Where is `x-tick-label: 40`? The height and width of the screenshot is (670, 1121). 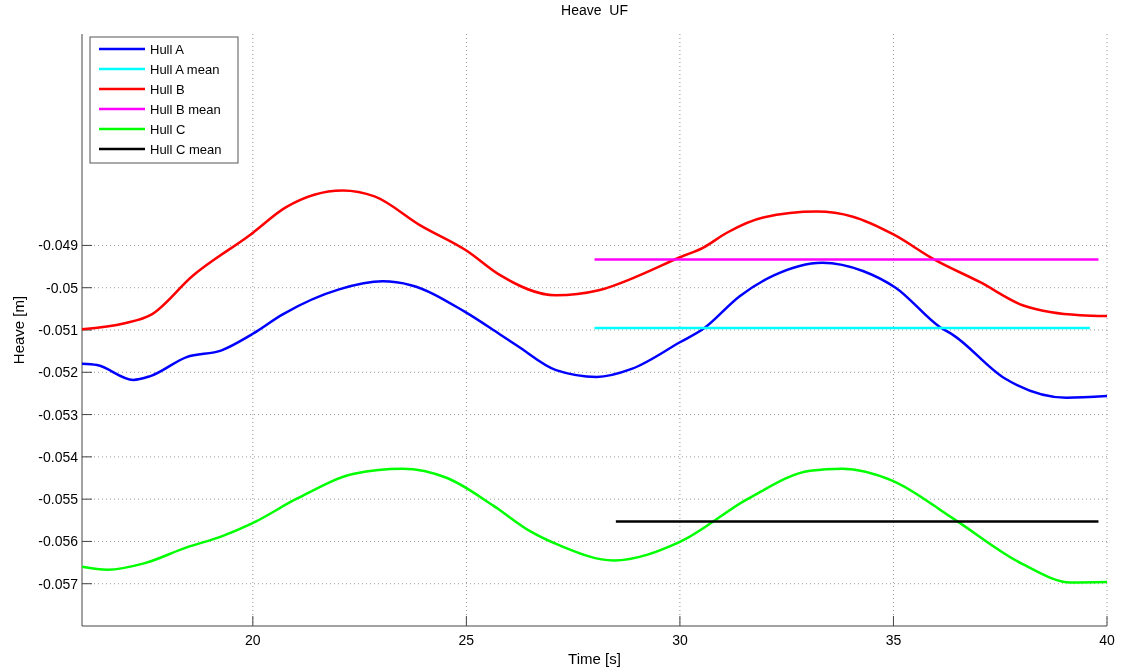 x-tick-label: 40 is located at coordinates (1107, 640).